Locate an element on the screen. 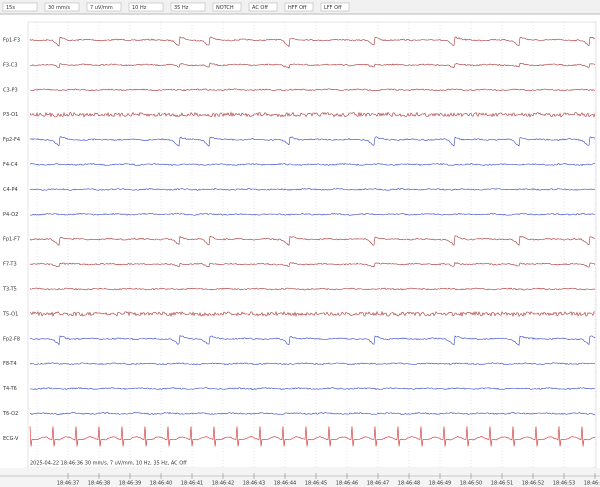  time-bar is located at coordinates (300, 477).